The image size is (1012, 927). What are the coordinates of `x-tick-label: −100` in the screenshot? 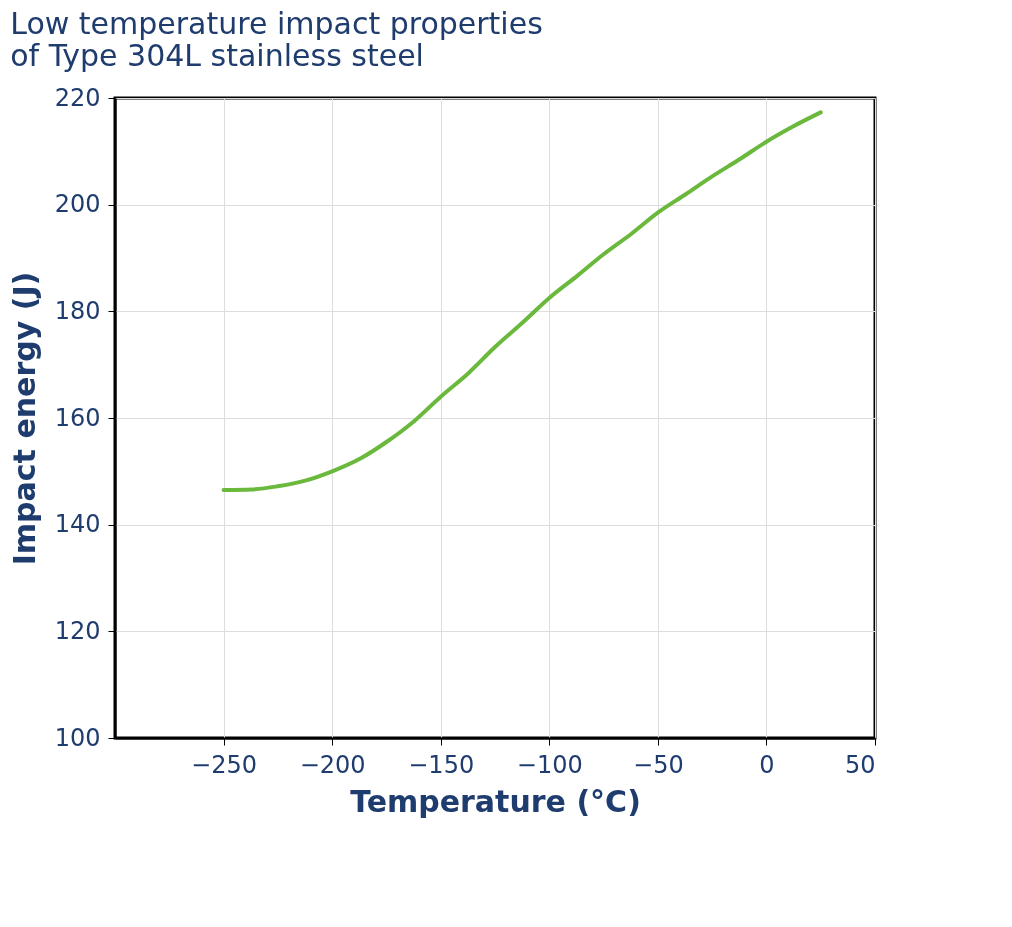 It's located at (549, 764).